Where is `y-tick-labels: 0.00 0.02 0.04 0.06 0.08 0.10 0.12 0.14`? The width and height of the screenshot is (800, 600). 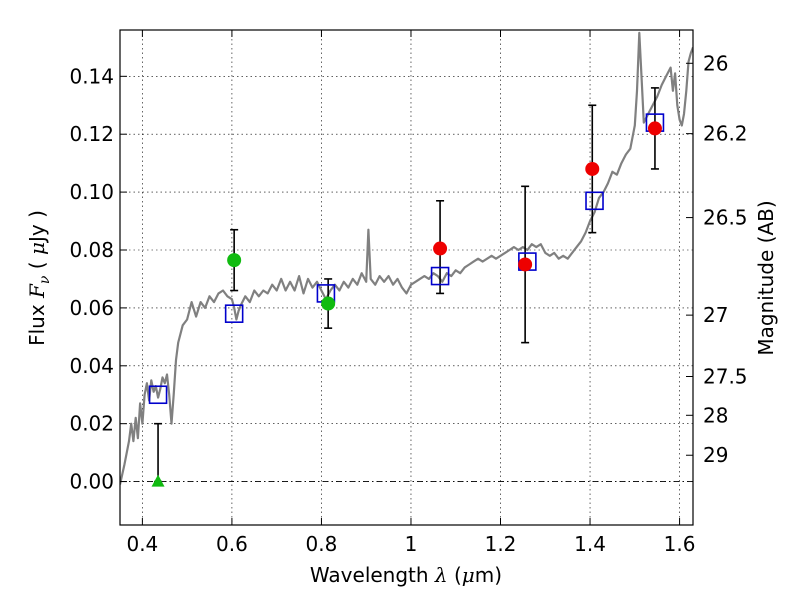 y-tick-labels: 0.00 0.02 0.04 0.06 0.08 0.10 0.12 0.14 is located at coordinates (91, 278).